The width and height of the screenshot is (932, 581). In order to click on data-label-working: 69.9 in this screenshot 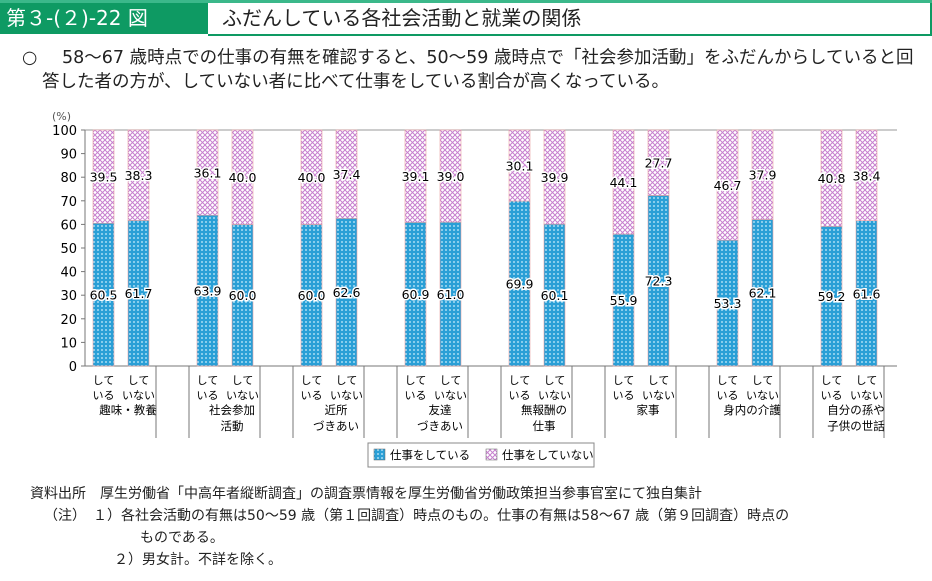, I will do `click(520, 284)`.